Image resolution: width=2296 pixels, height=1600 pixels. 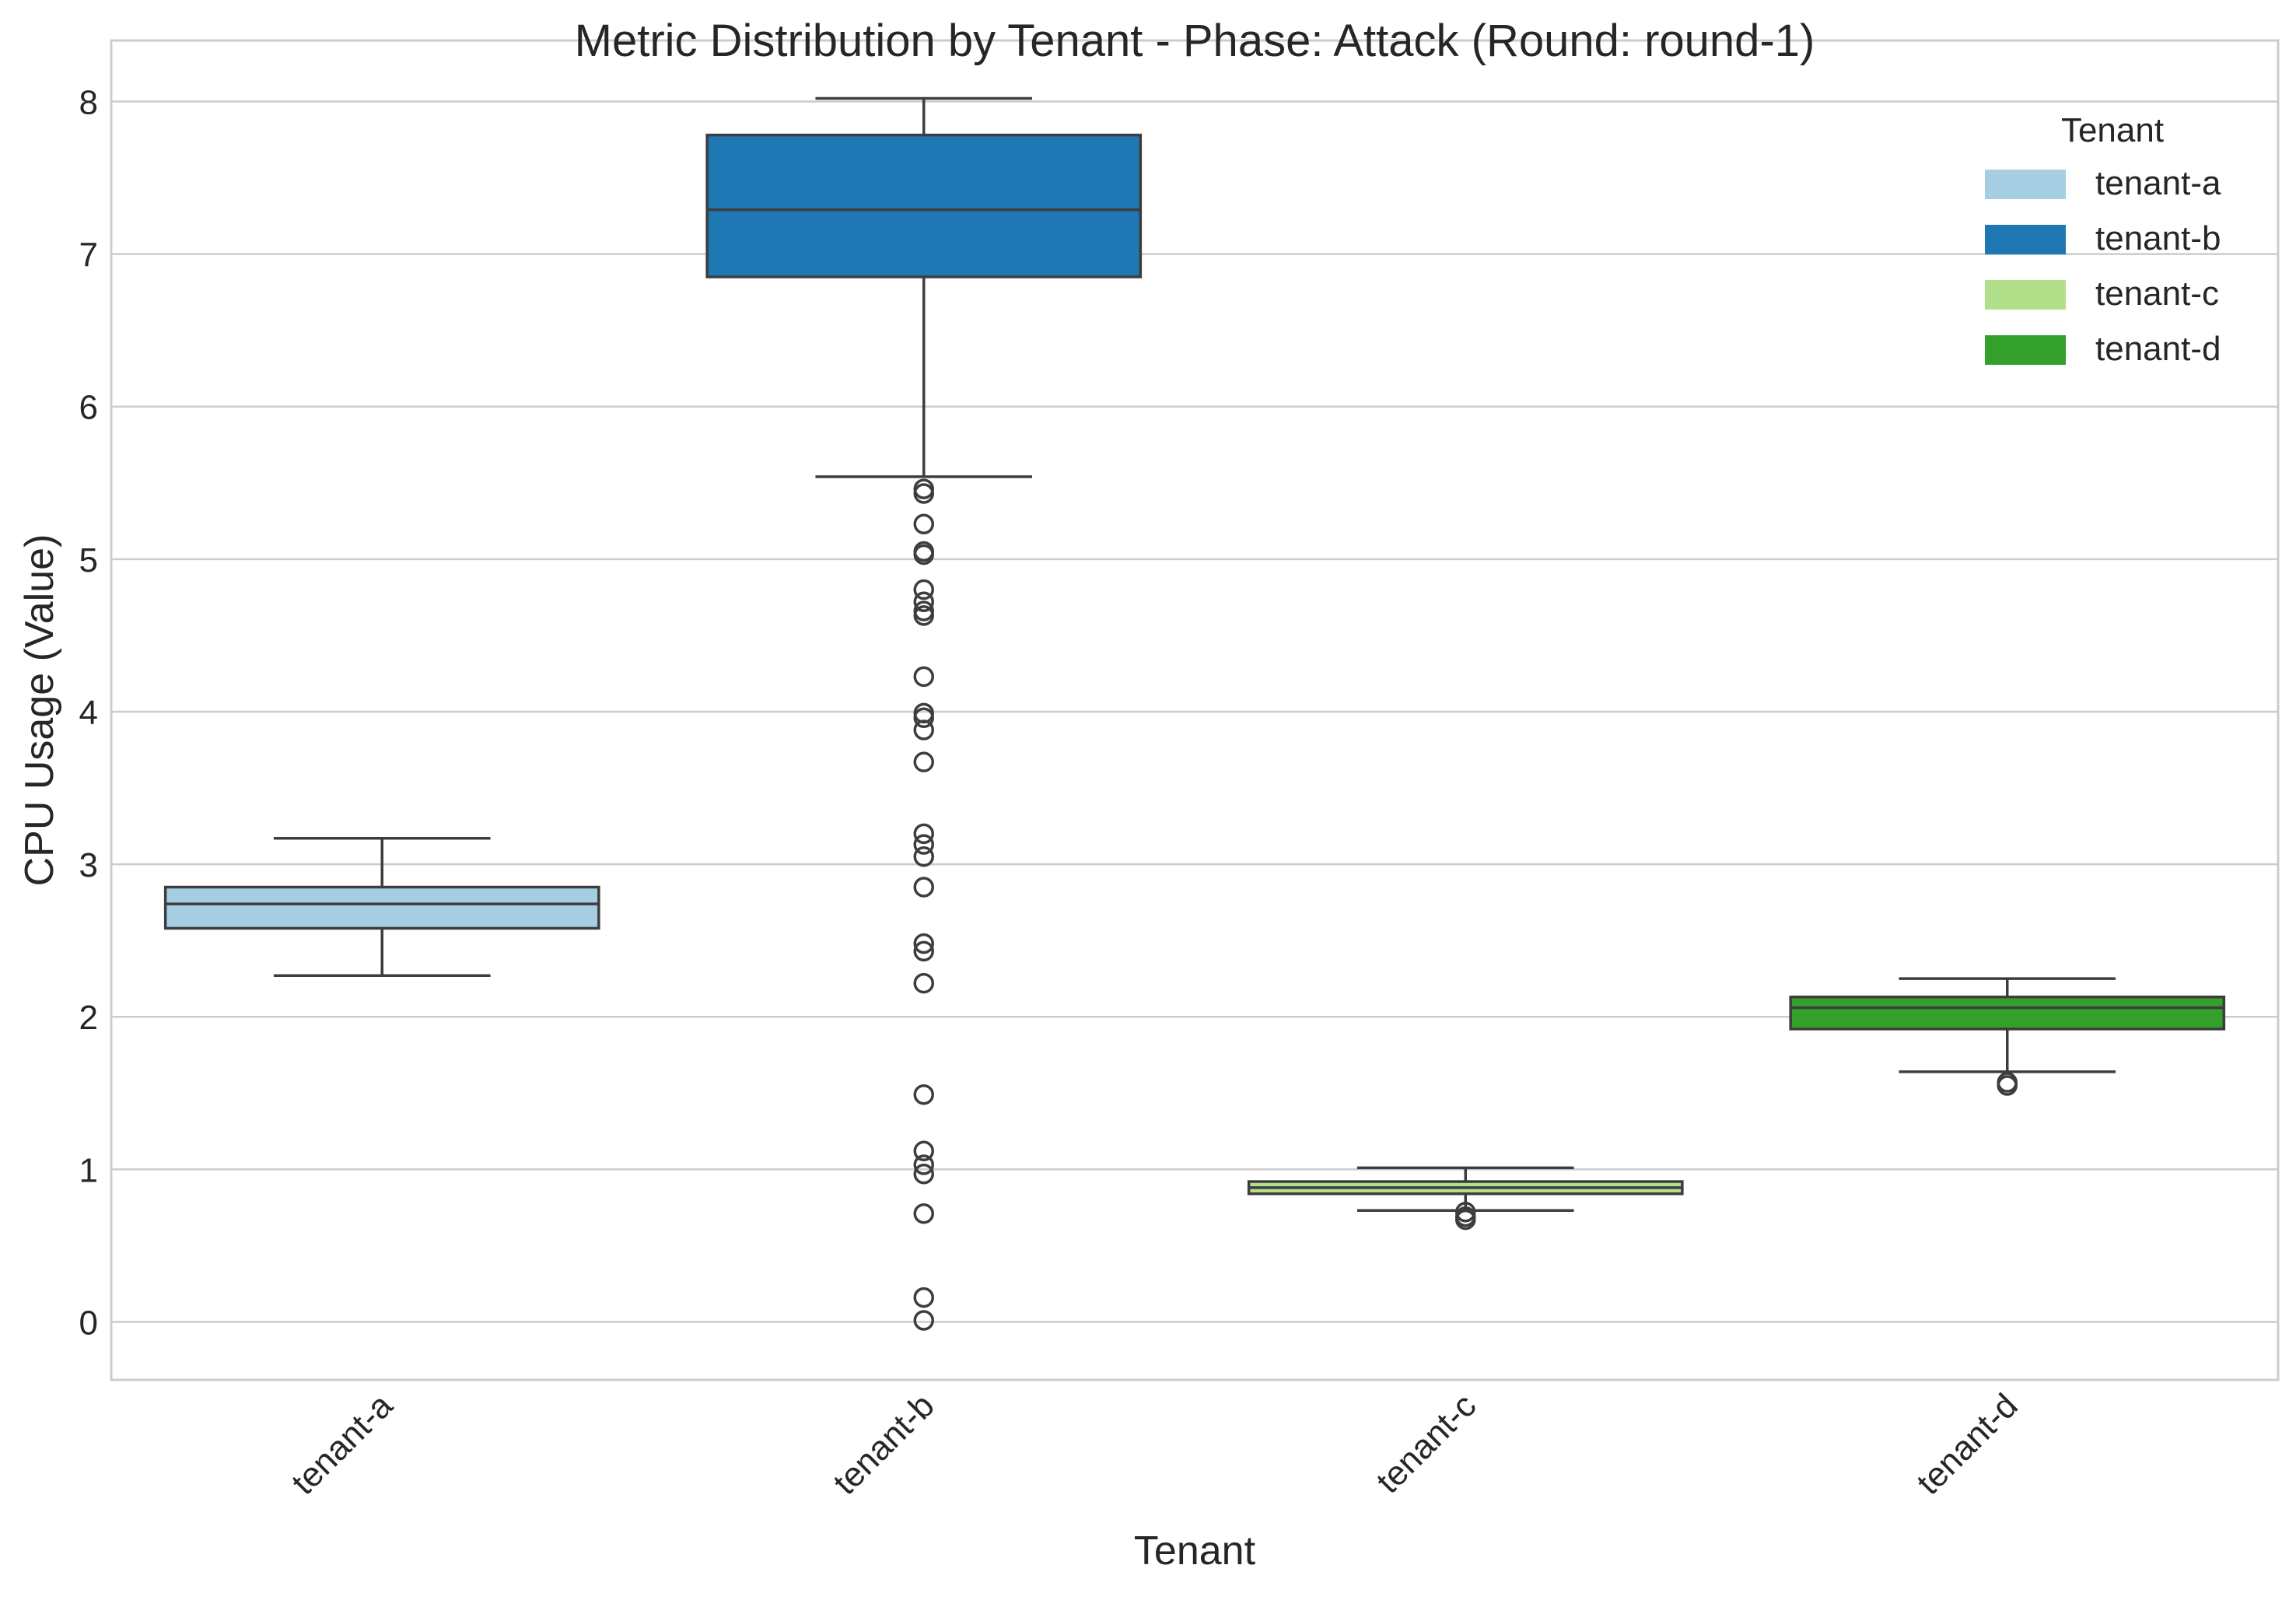 What do you see at coordinates (88, 1170) in the screenshot?
I see `y-tick-label: 1` at bounding box center [88, 1170].